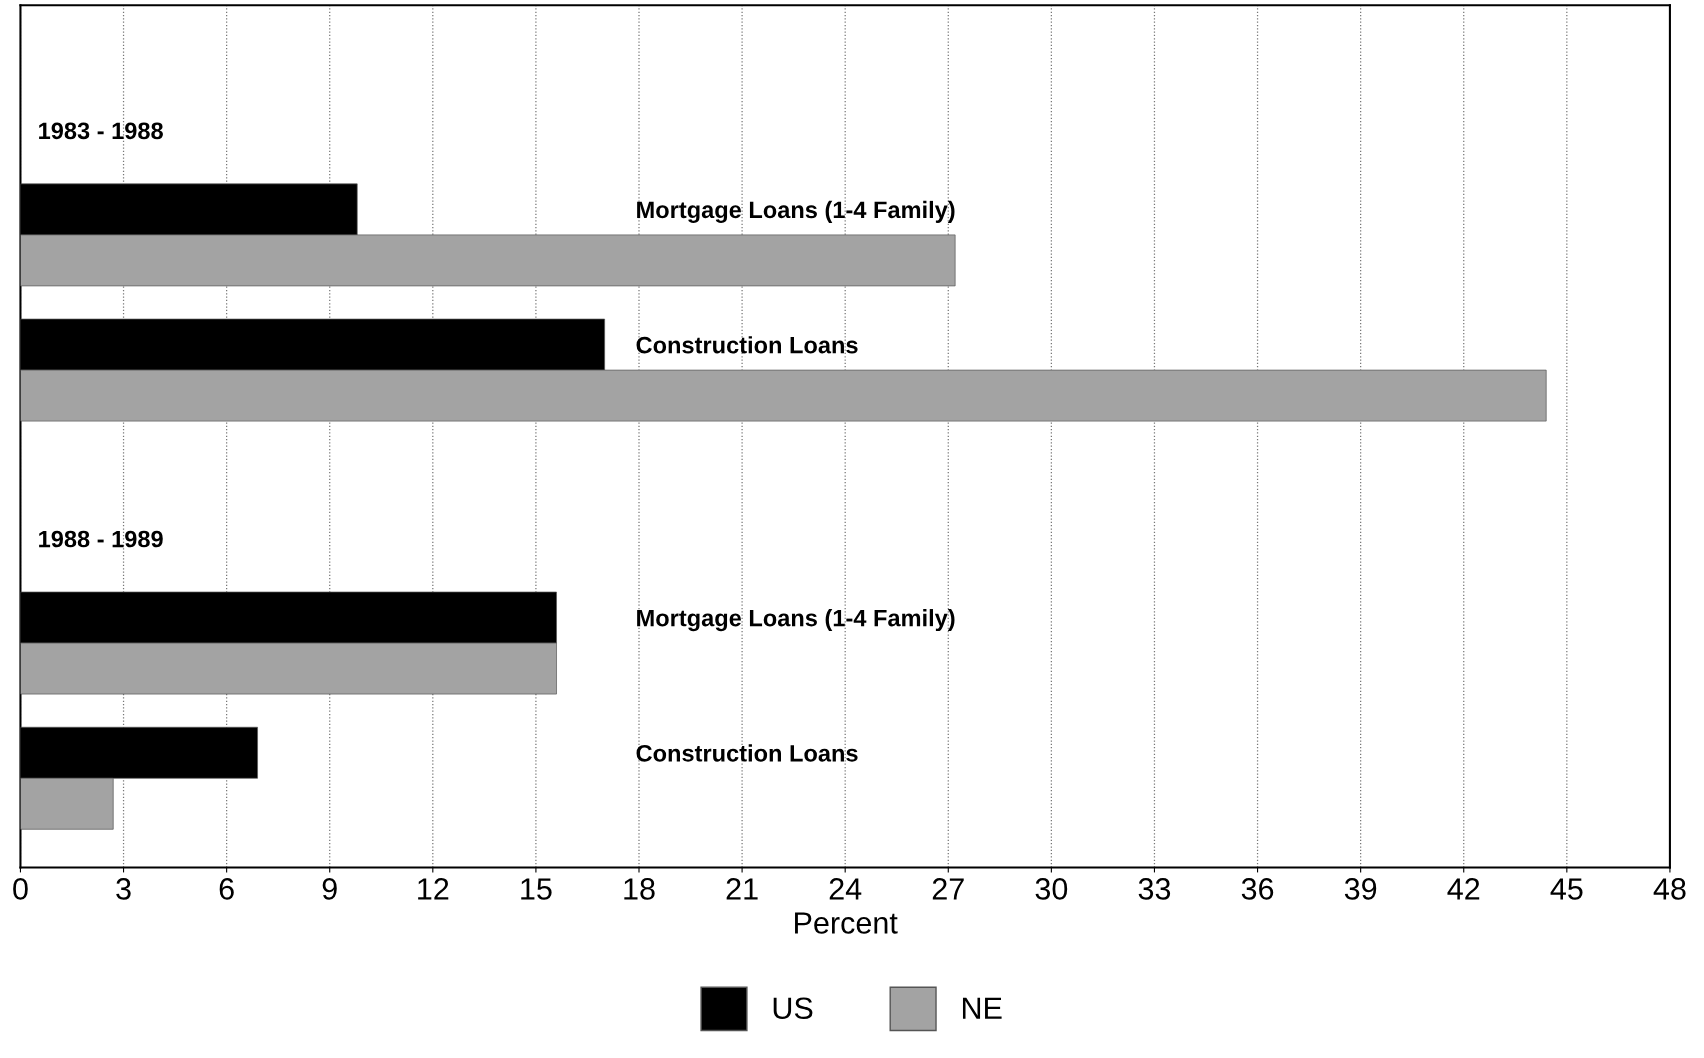 This screenshot has height=1058, width=1704. Describe the element at coordinates (1051, 889) in the screenshot. I see `x-tick-label: 30` at that location.